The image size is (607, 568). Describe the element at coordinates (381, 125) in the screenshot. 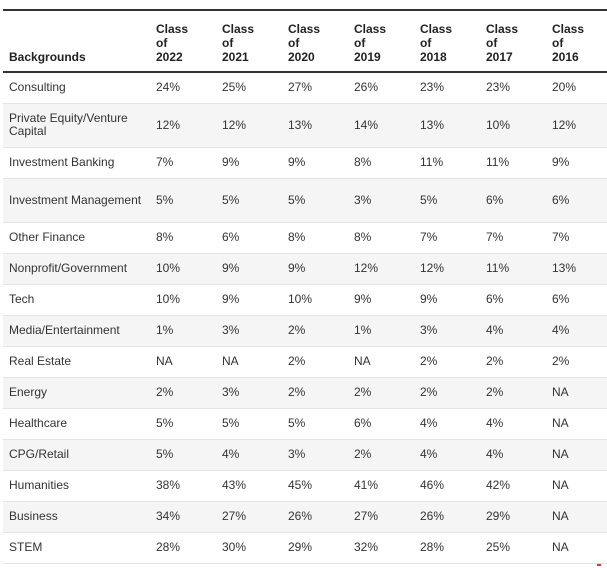

I see `table-cell: 14%` at that location.